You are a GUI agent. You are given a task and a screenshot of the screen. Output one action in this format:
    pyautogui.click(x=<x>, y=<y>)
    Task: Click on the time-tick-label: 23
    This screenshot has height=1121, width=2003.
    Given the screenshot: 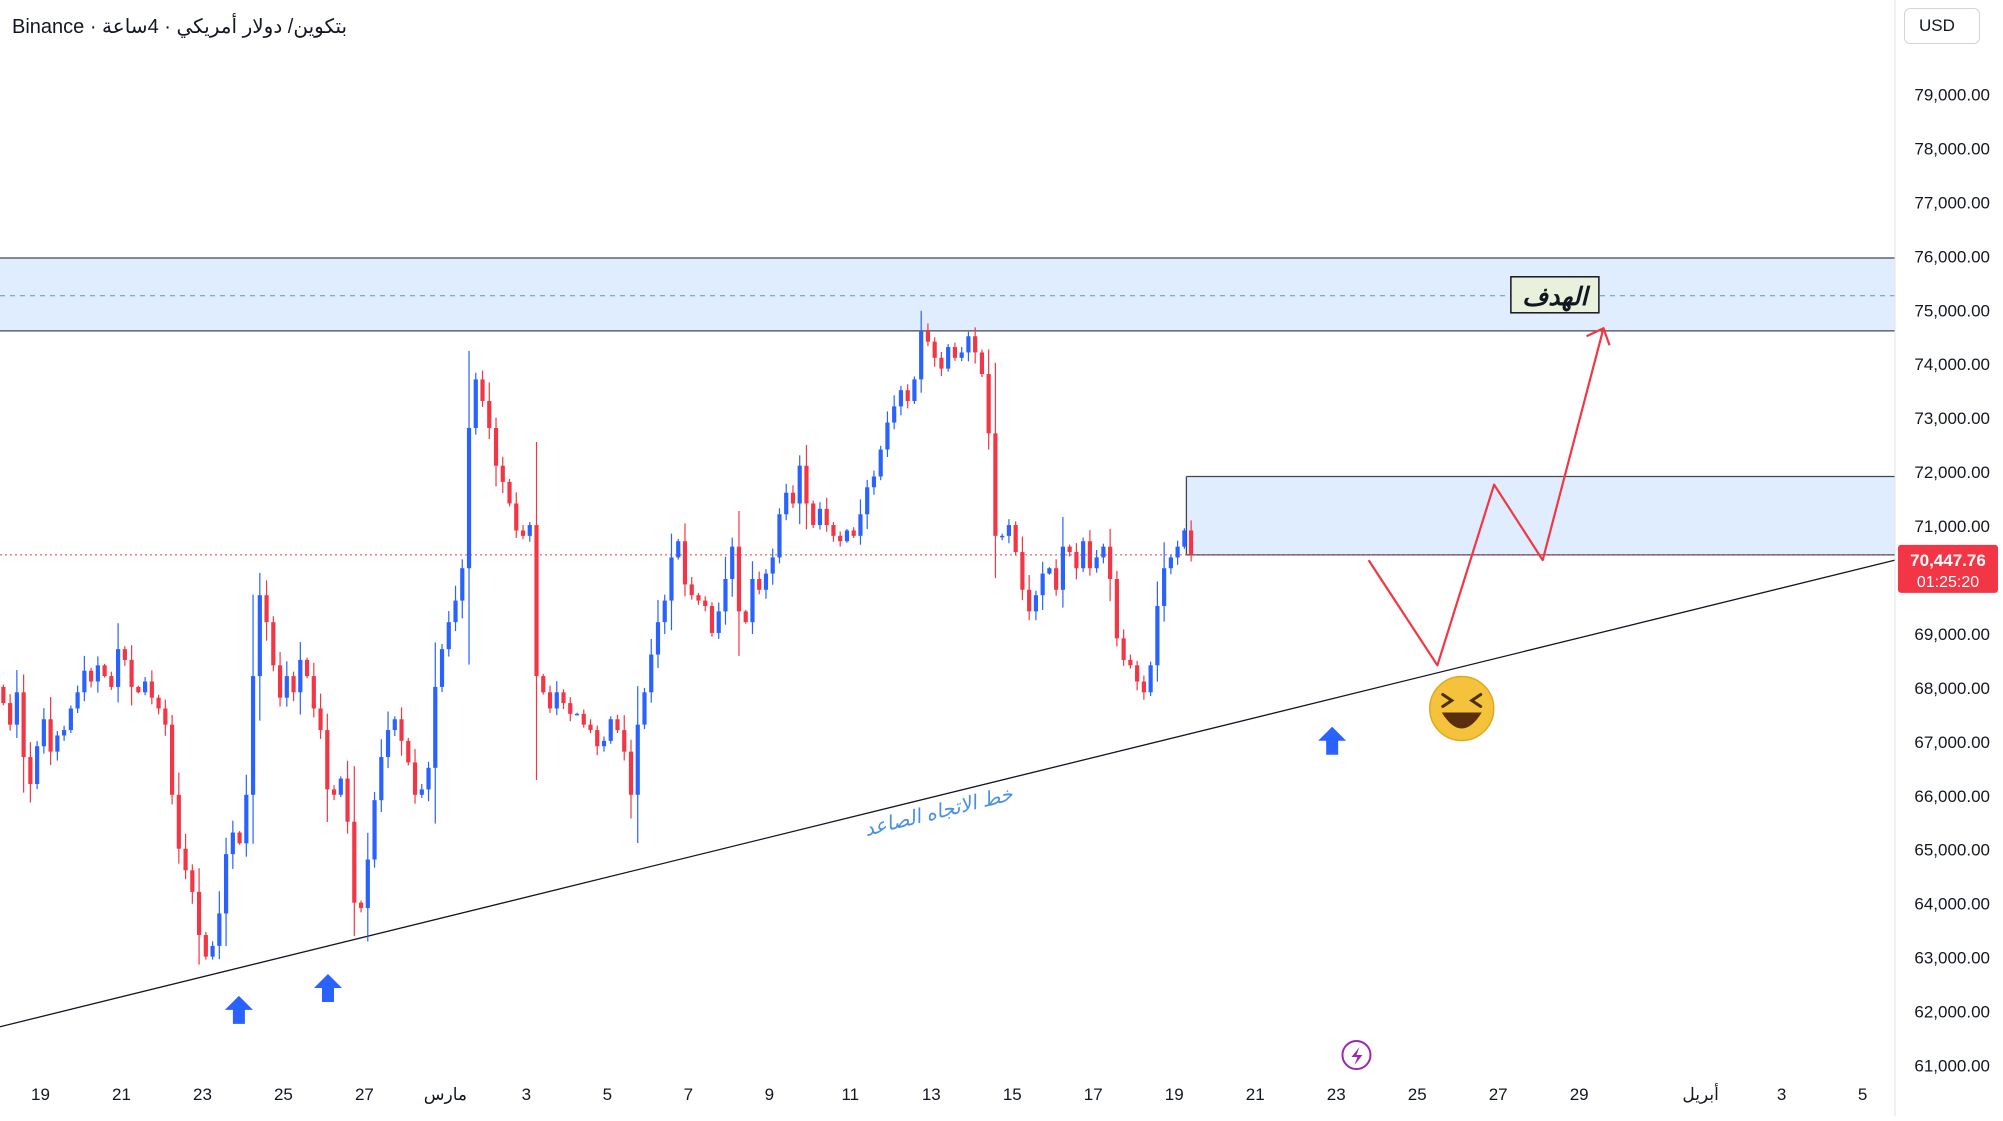 What is the action you would take?
    pyautogui.click(x=202, y=1094)
    